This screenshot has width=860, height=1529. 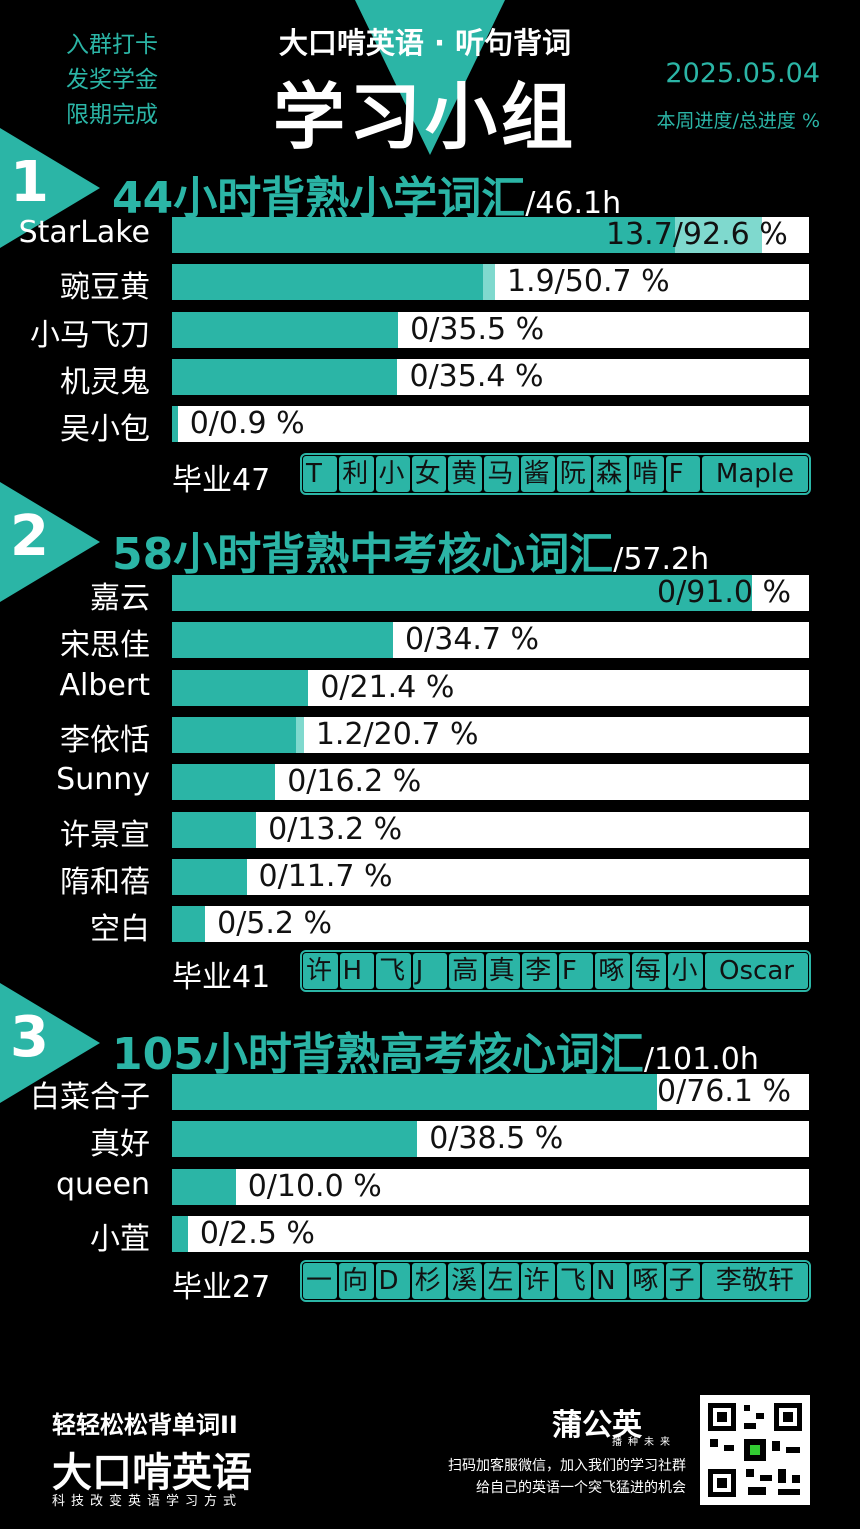 What do you see at coordinates (29, 1037) in the screenshot?
I see `section-number: 3` at bounding box center [29, 1037].